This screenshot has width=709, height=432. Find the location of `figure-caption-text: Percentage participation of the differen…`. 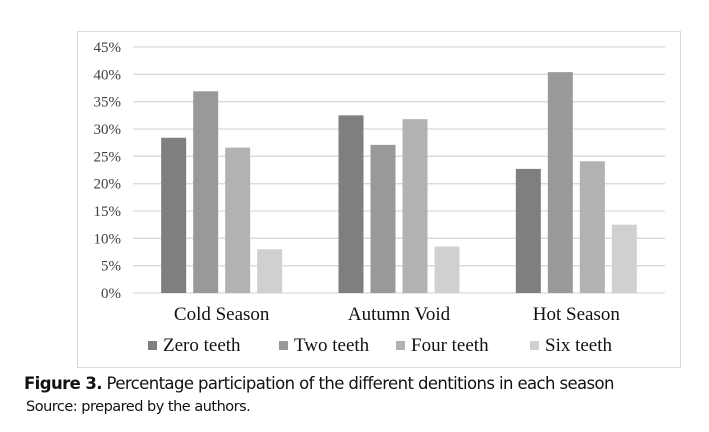

figure-caption-text: Percentage participation of the differen… is located at coordinates (358, 383).